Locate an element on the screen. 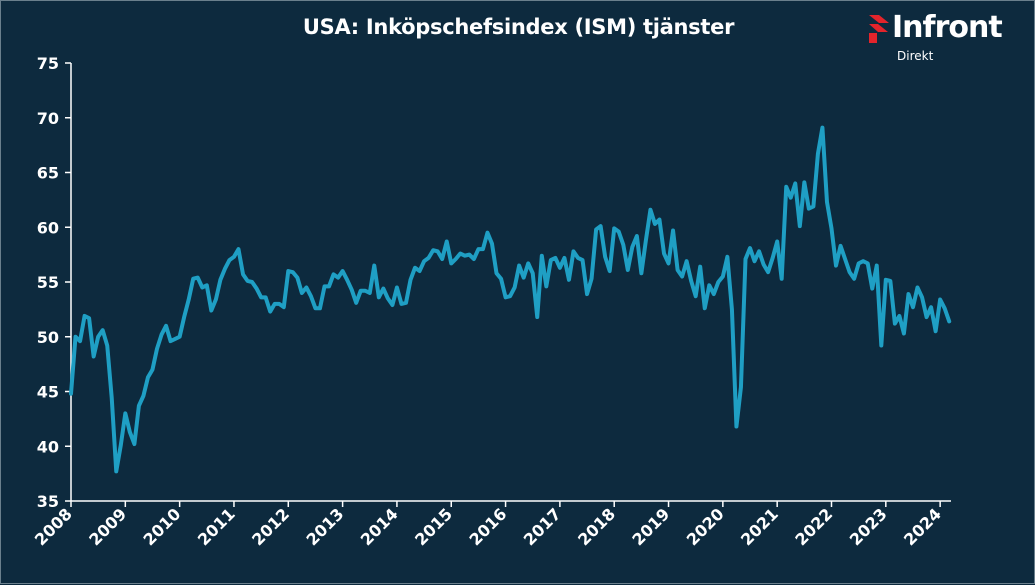  logo-wordmark: Infront is located at coordinates (947, 27).